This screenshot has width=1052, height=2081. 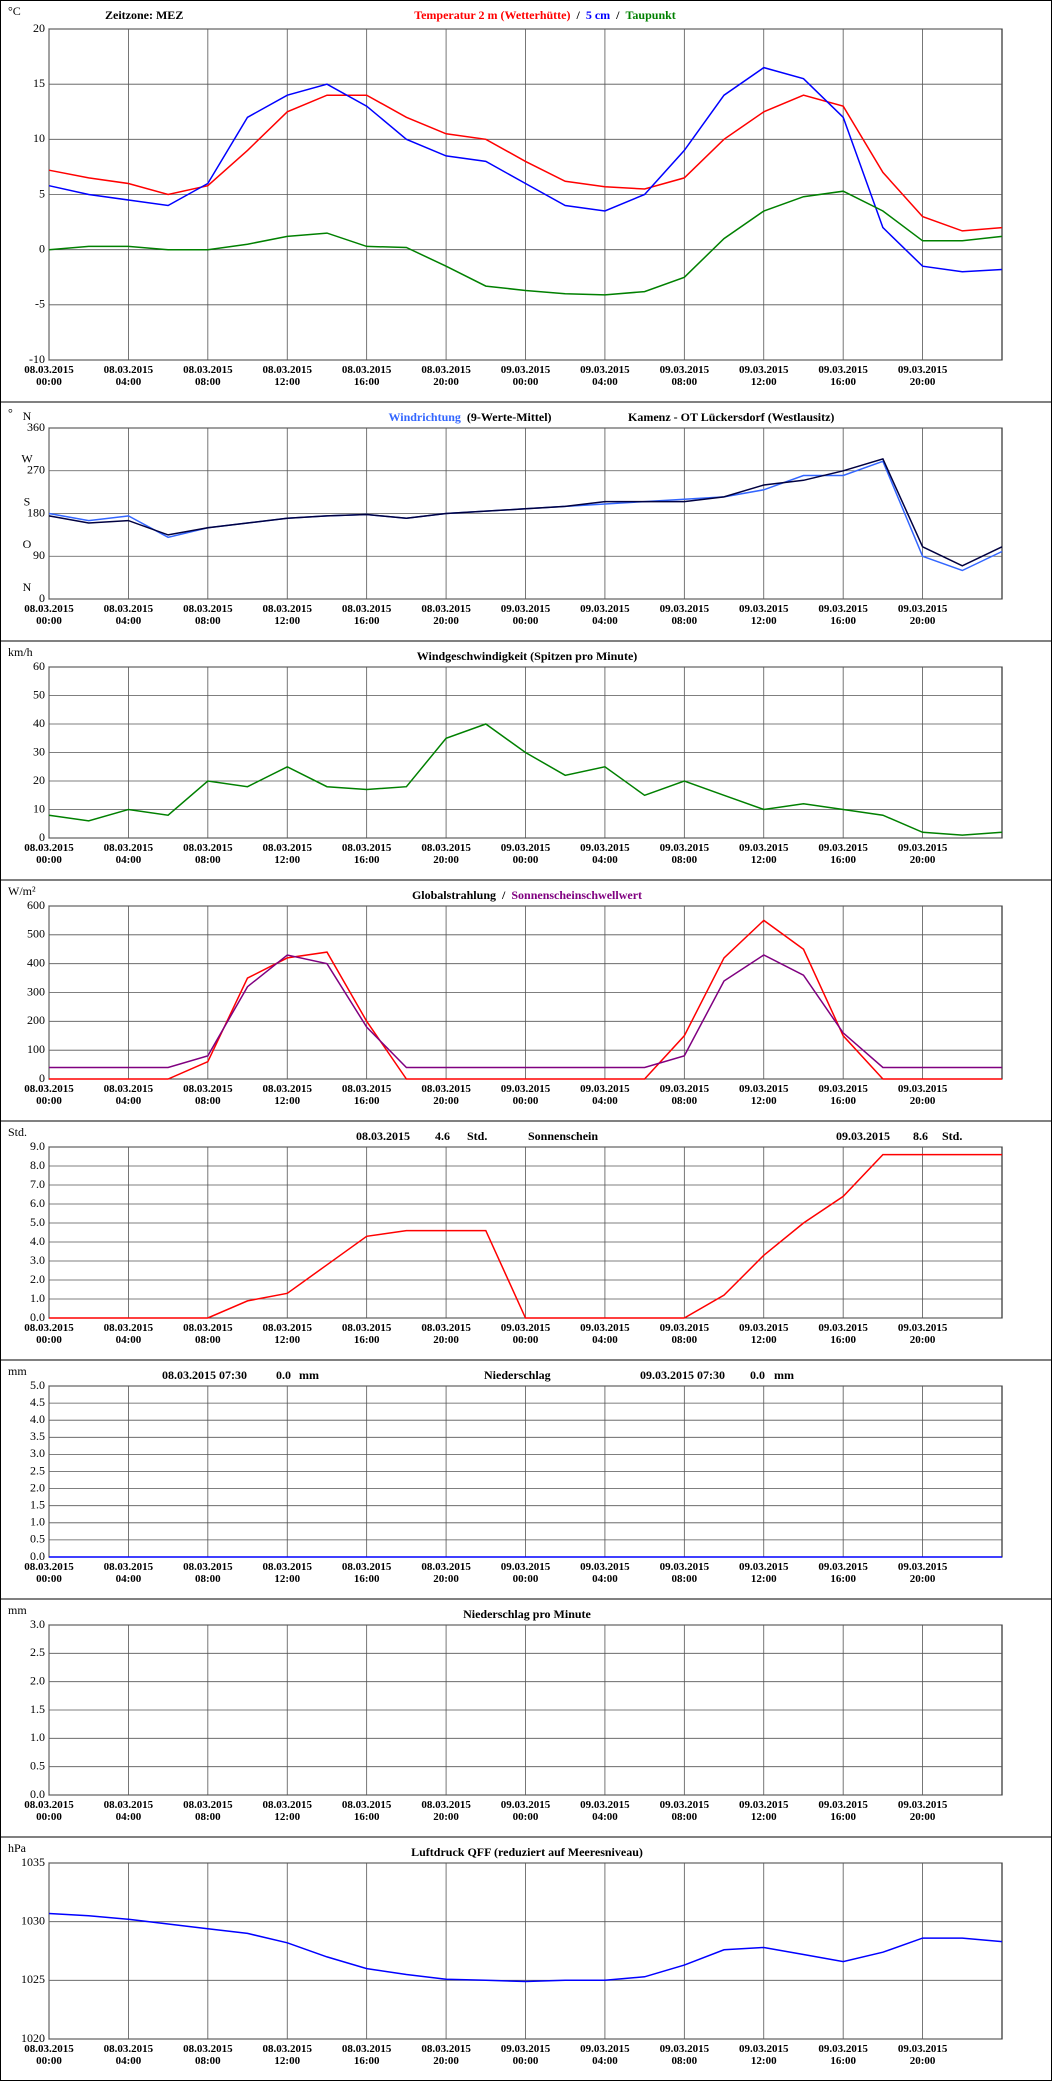 I want to click on compass-label: W, so click(x=27, y=459).